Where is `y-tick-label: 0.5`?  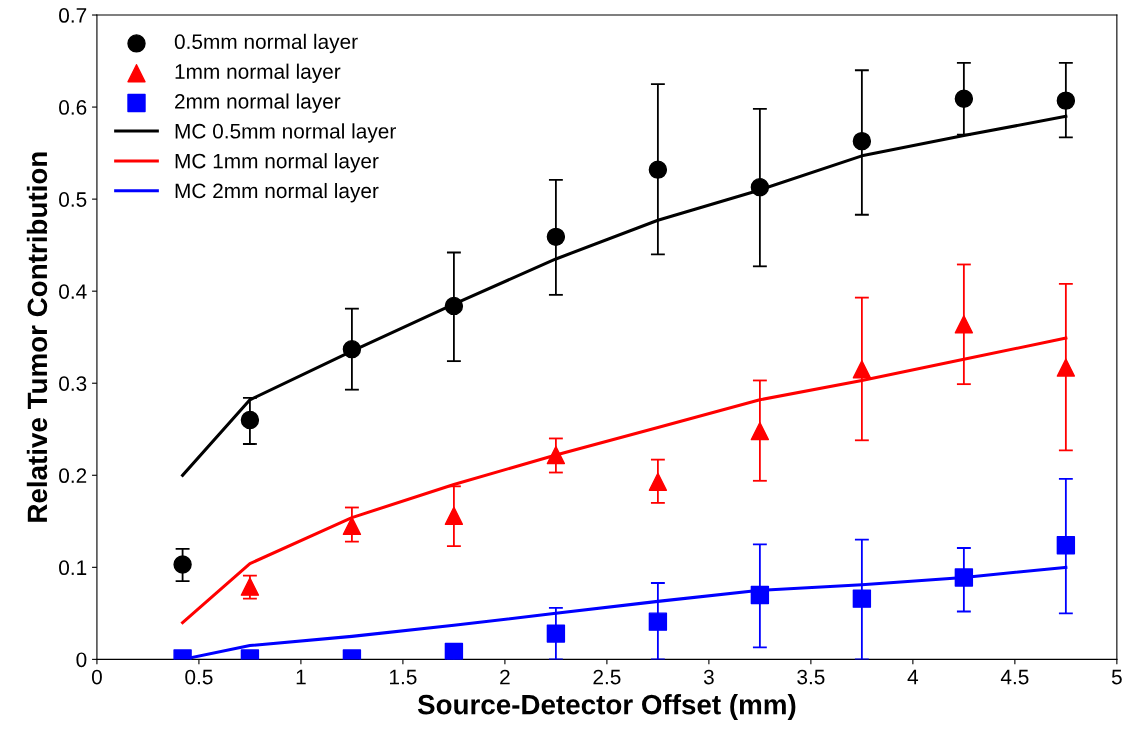
y-tick-label: 0.5 is located at coordinates (73, 199).